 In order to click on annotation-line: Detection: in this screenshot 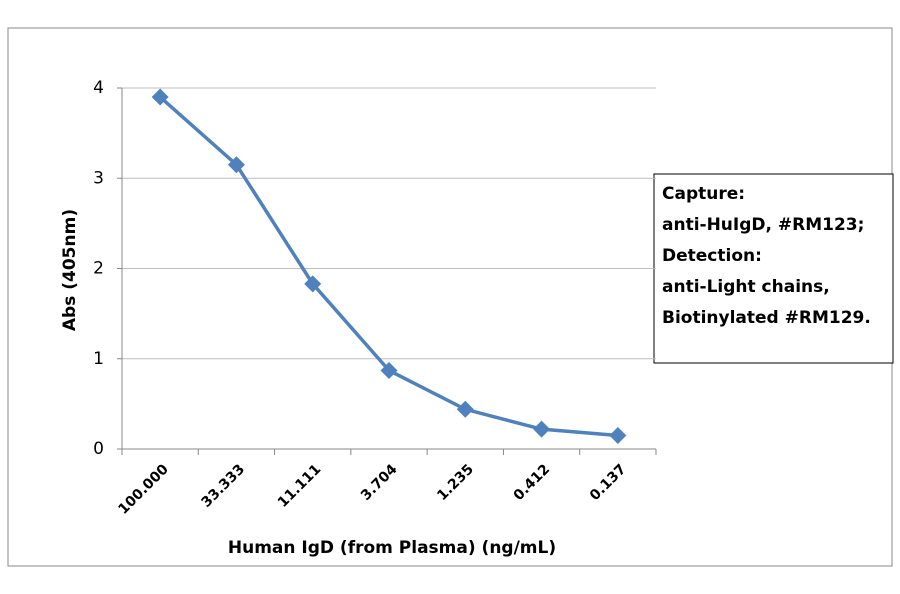, I will do `click(712, 256)`.